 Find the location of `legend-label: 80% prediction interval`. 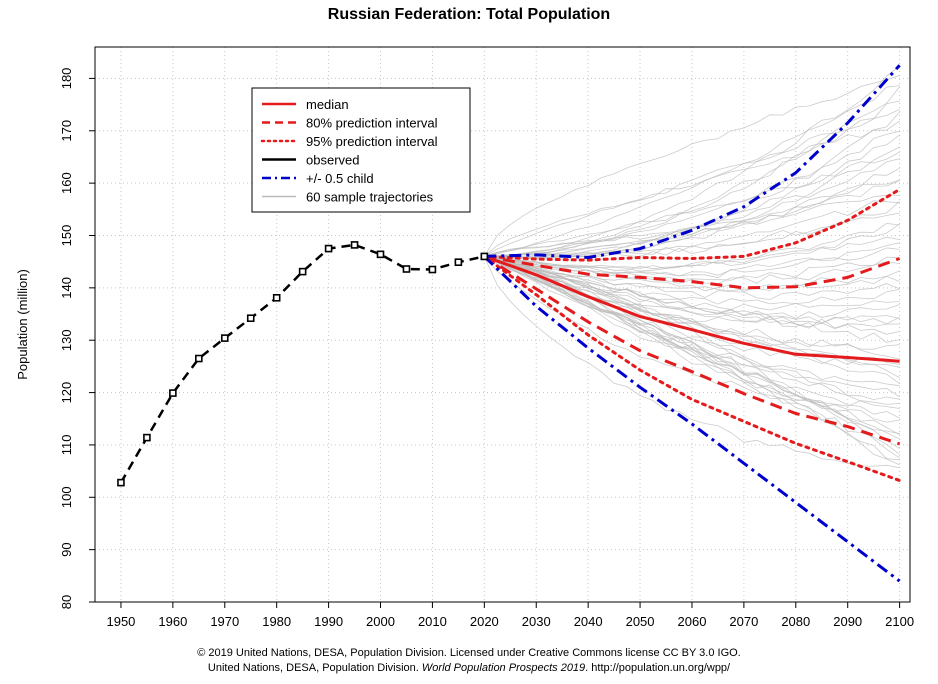

legend-label: 80% prediction interval is located at coordinates (372, 123).